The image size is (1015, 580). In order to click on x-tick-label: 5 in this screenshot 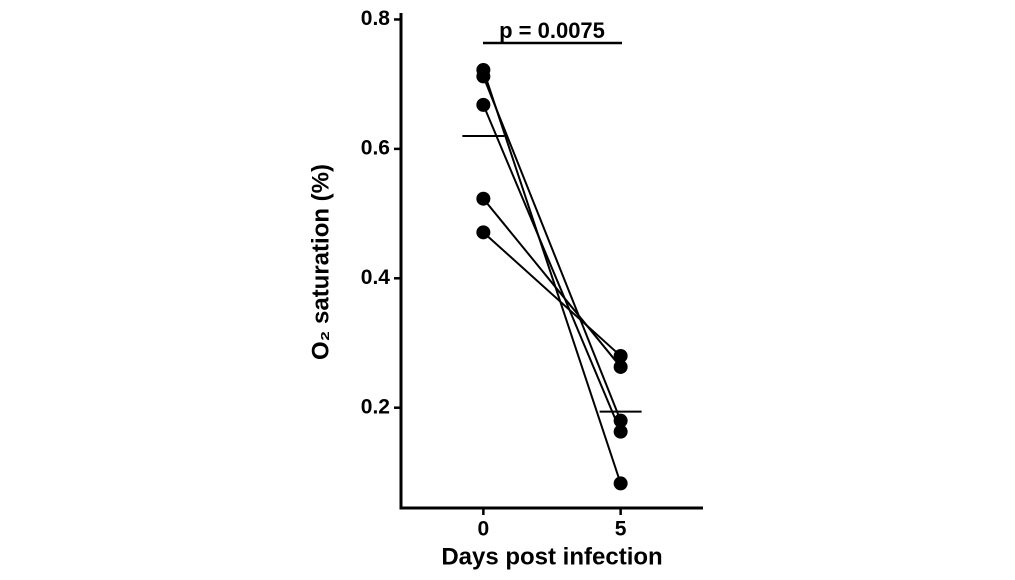, I will do `click(621, 529)`.